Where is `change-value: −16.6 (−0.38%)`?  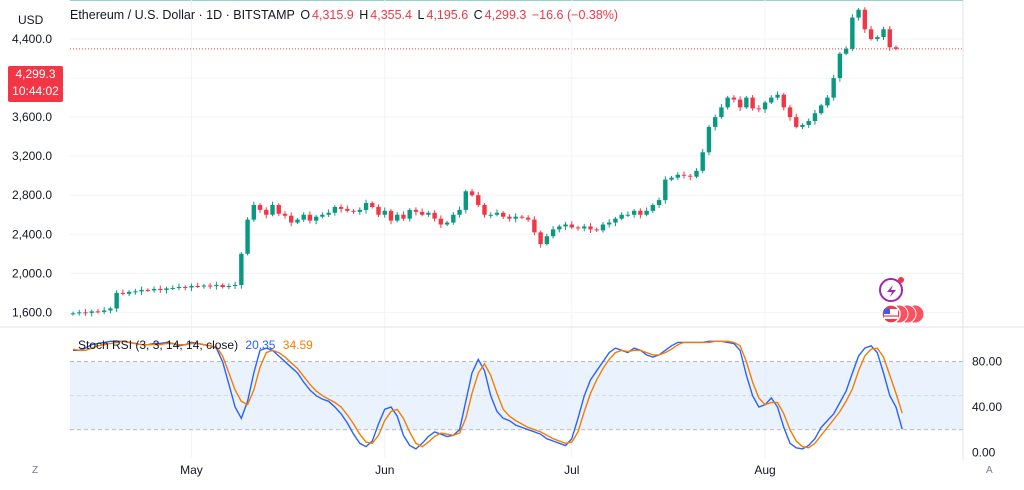 change-value: −16.6 (−0.38%) is located at coordinates (575, 15).